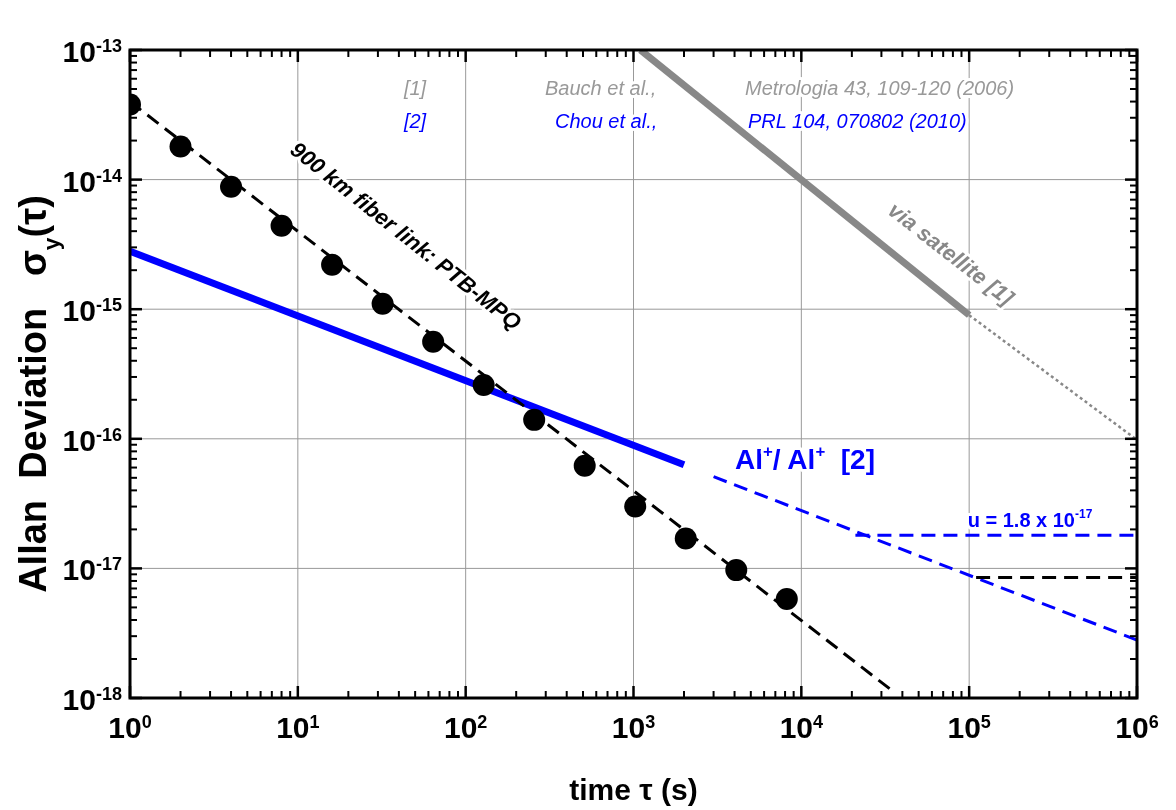 This screenshot has width=1176, height=810. What do you see at coordinates (92, 311) in the screenshot?
I see `y-tick-label: 10$^{-15}$` at bounding box center [92, 311].